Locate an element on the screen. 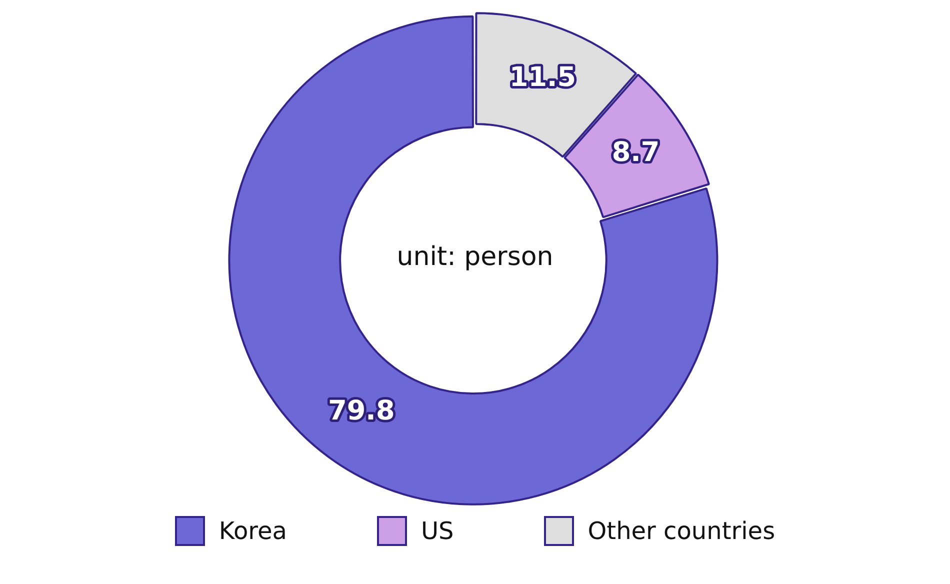 This screenshot has height=584, width=950. legend-label: Korea is located at coordinates (252, 531).